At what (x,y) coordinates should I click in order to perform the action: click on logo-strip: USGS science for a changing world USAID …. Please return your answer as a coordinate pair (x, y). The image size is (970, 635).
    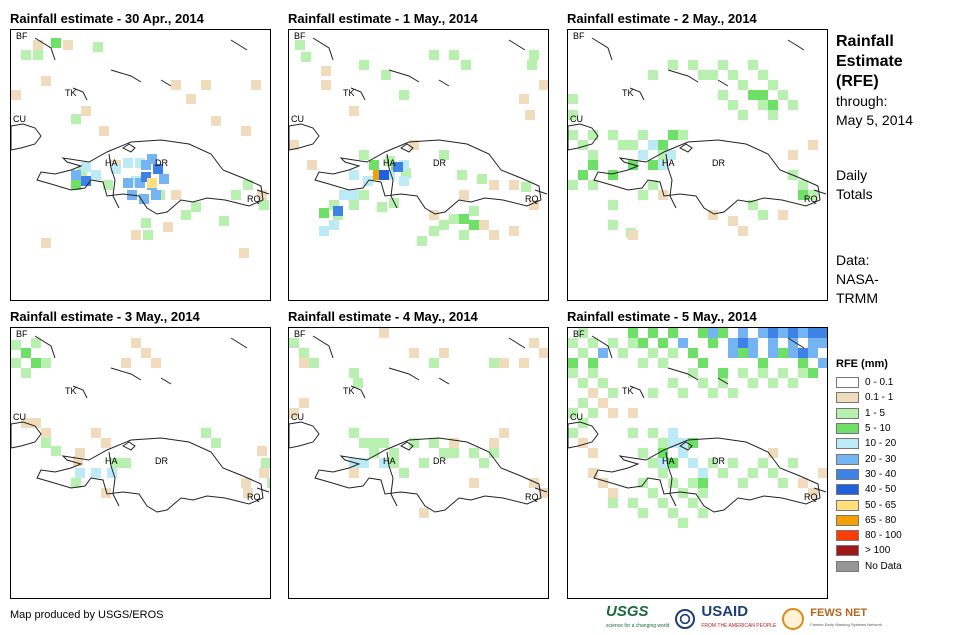
    Looking at the image, I should click on (744, 619).